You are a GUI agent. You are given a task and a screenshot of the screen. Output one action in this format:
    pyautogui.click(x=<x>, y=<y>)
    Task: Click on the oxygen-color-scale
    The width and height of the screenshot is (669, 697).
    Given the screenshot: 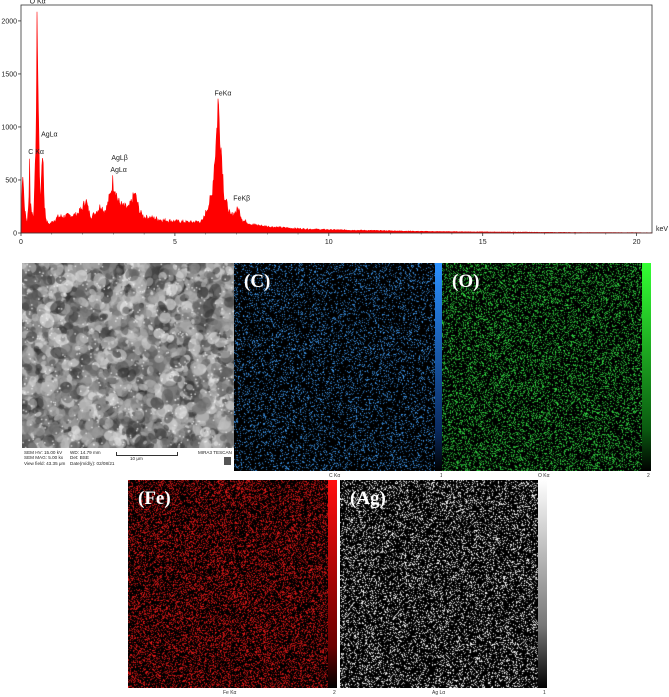 What is the action you would take?
    pyautogui.click(x=646, y=367)
    